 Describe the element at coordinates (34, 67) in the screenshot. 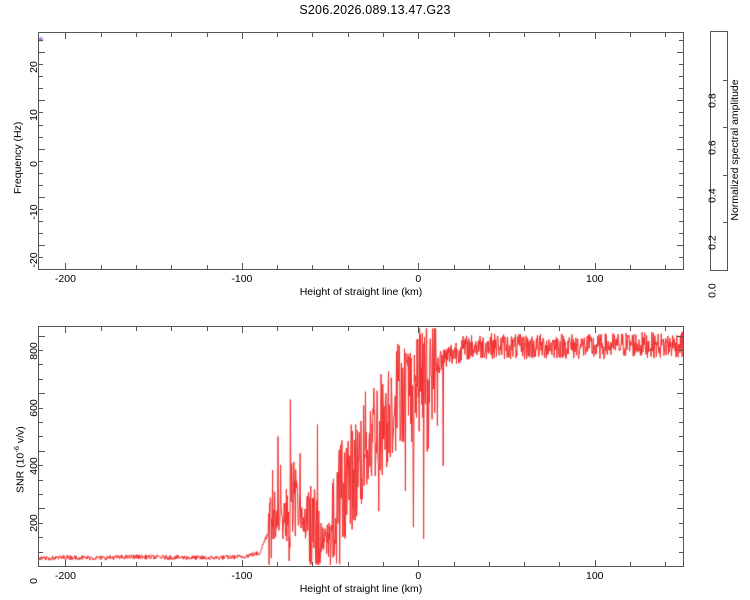

I see `y-tick-label: 20` at that location.